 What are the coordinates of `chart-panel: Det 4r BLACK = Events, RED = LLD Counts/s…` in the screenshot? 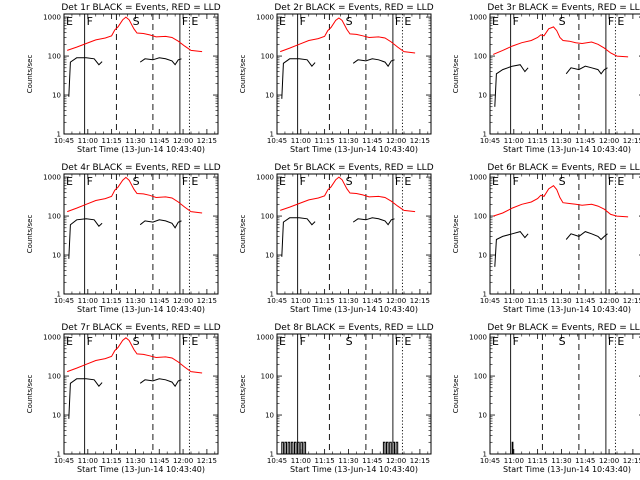 It's located at (123, 238).